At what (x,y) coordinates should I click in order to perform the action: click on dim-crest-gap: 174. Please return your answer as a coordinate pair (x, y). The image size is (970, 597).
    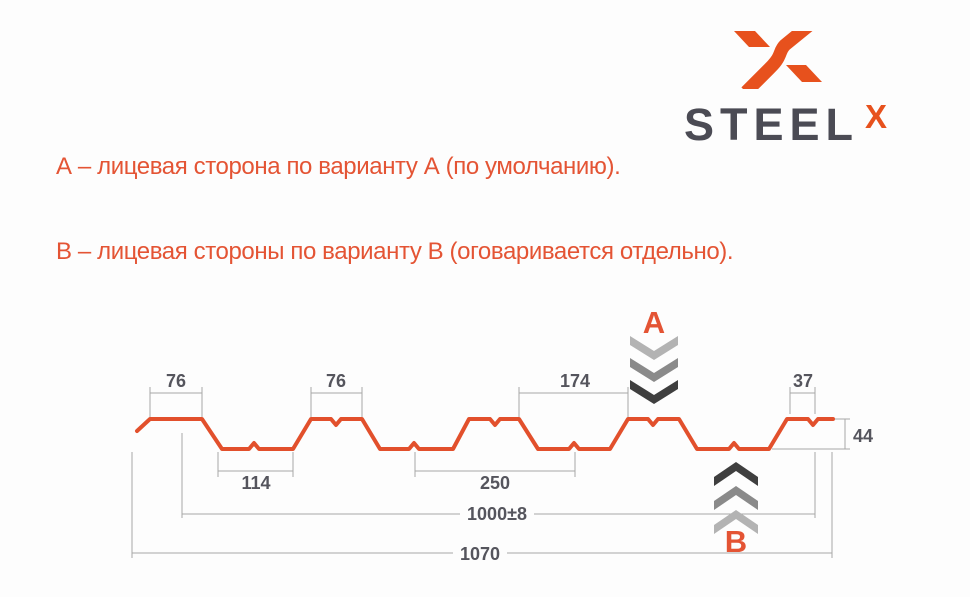
    Looking at the image, I should click on (575, 381).